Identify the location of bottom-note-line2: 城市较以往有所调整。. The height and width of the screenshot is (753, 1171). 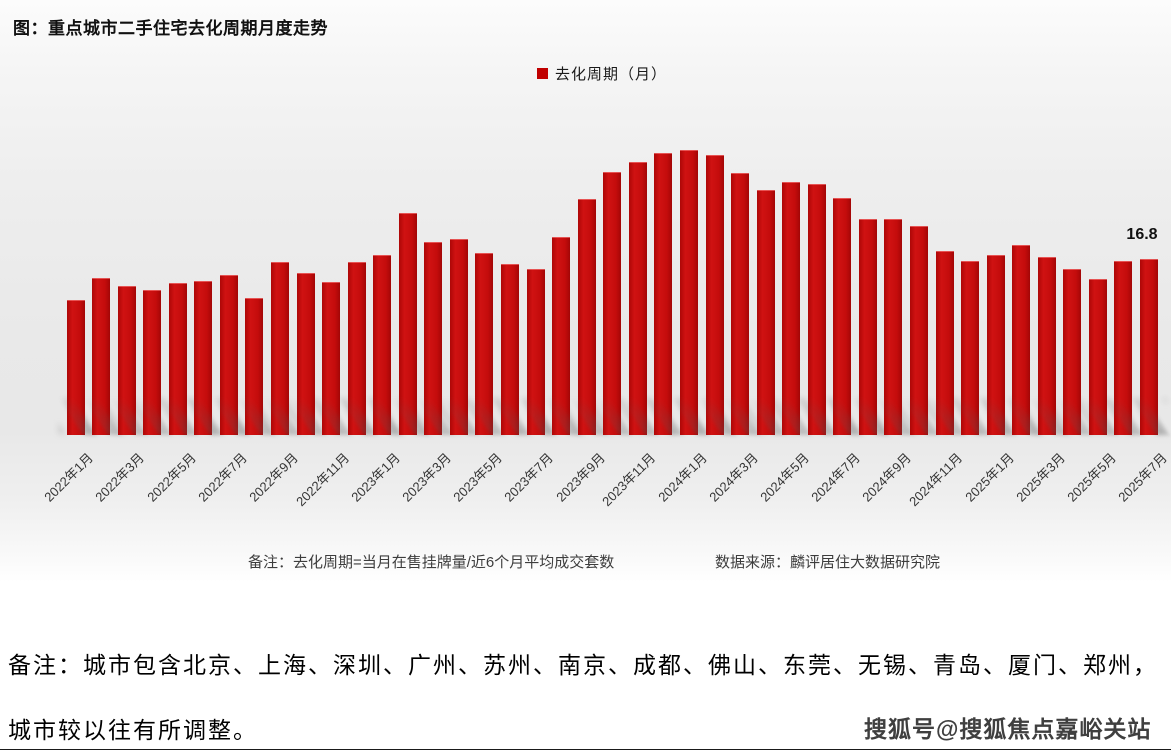
(133, 730).